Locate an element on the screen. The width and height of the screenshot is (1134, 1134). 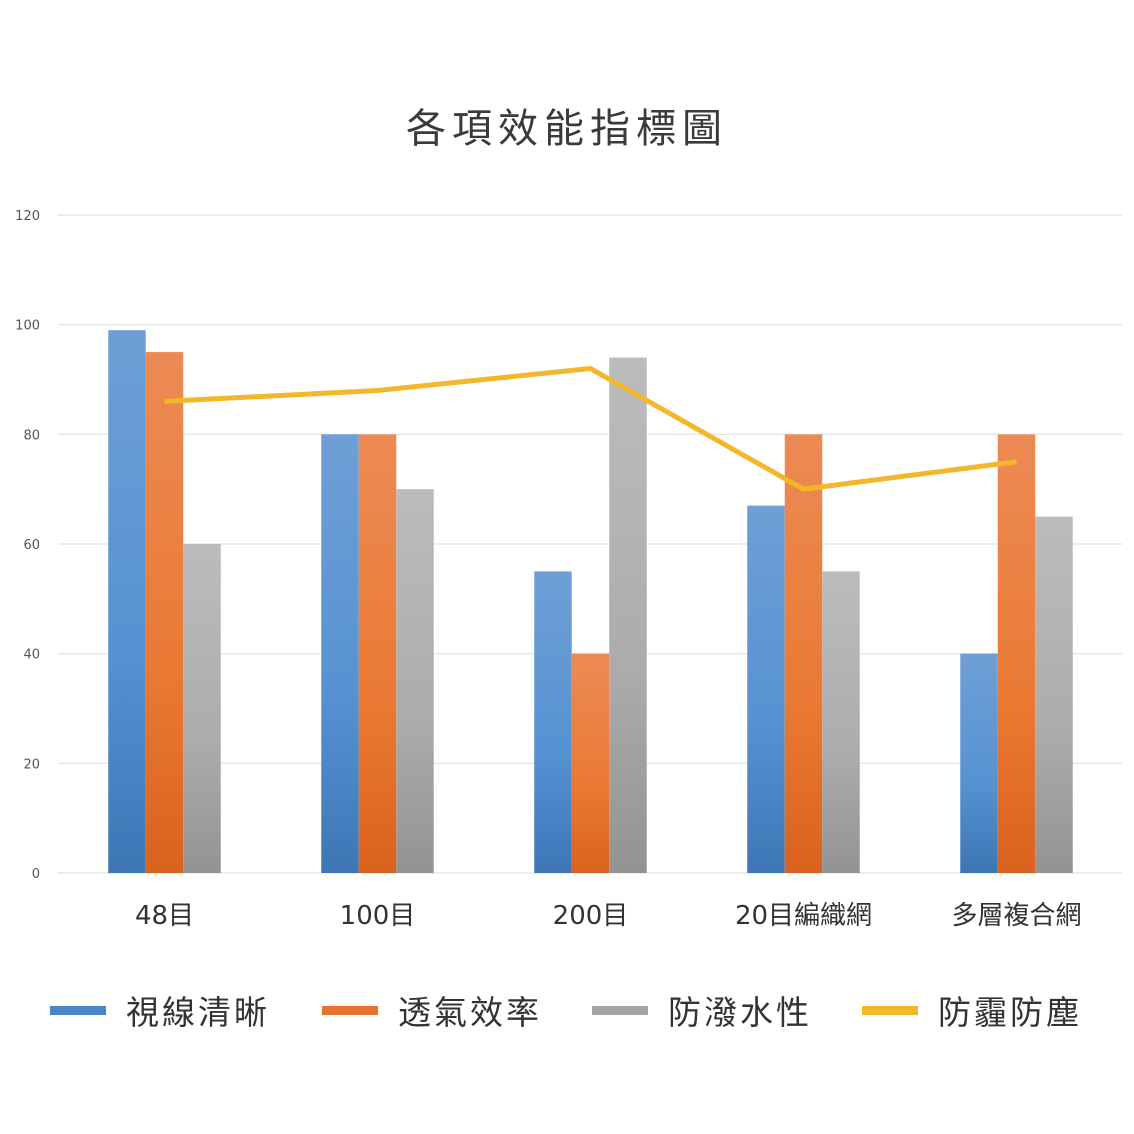
y-tick-label-60: 60 is located at coordinates (31, 545).